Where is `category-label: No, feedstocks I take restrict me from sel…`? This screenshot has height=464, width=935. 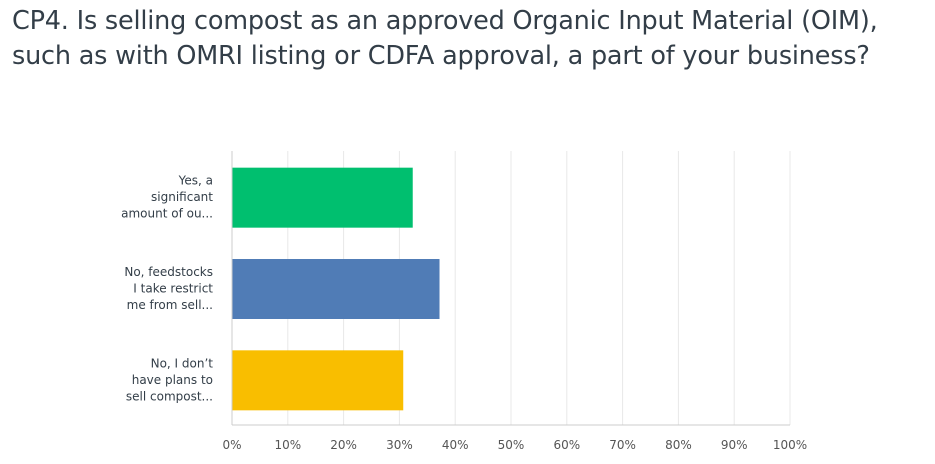 category-label: No, feedstocks I take restrict me from sel… is located at coordinates (168, 288).